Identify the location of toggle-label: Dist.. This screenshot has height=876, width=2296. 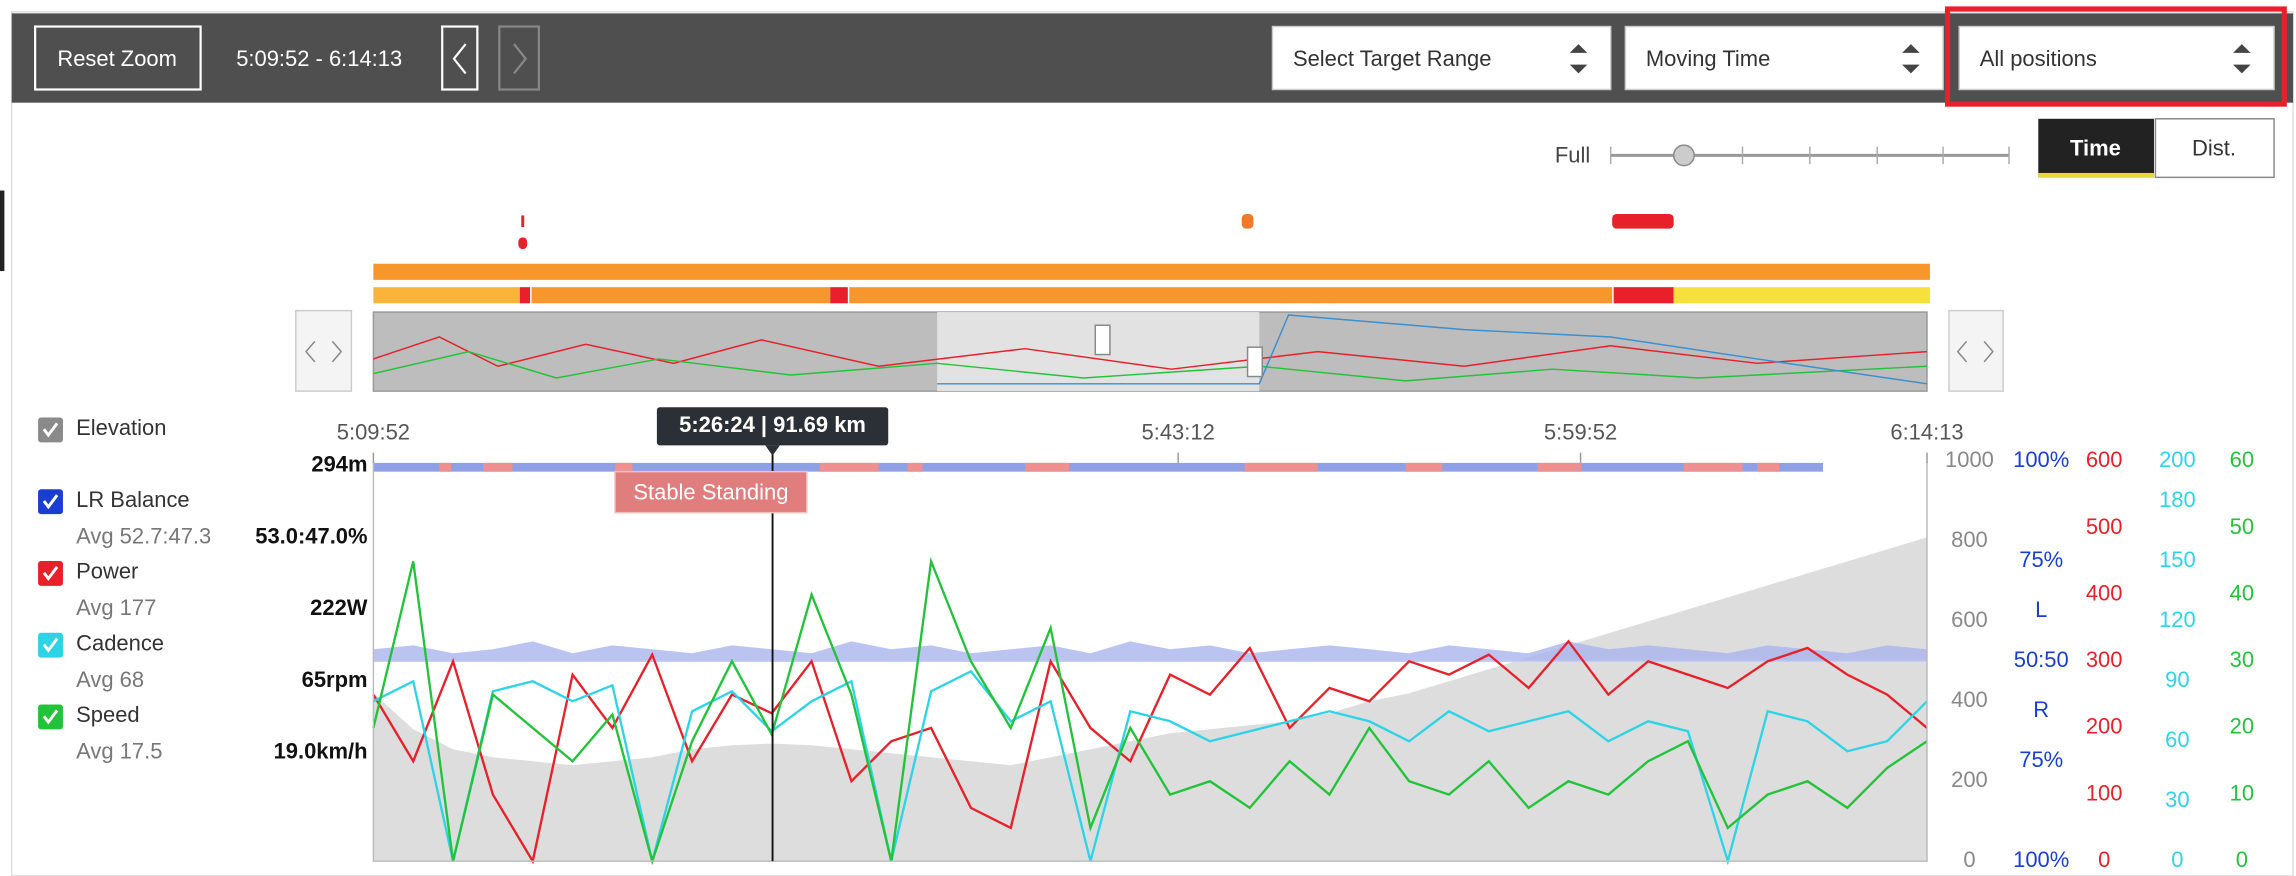
(2214, 147).